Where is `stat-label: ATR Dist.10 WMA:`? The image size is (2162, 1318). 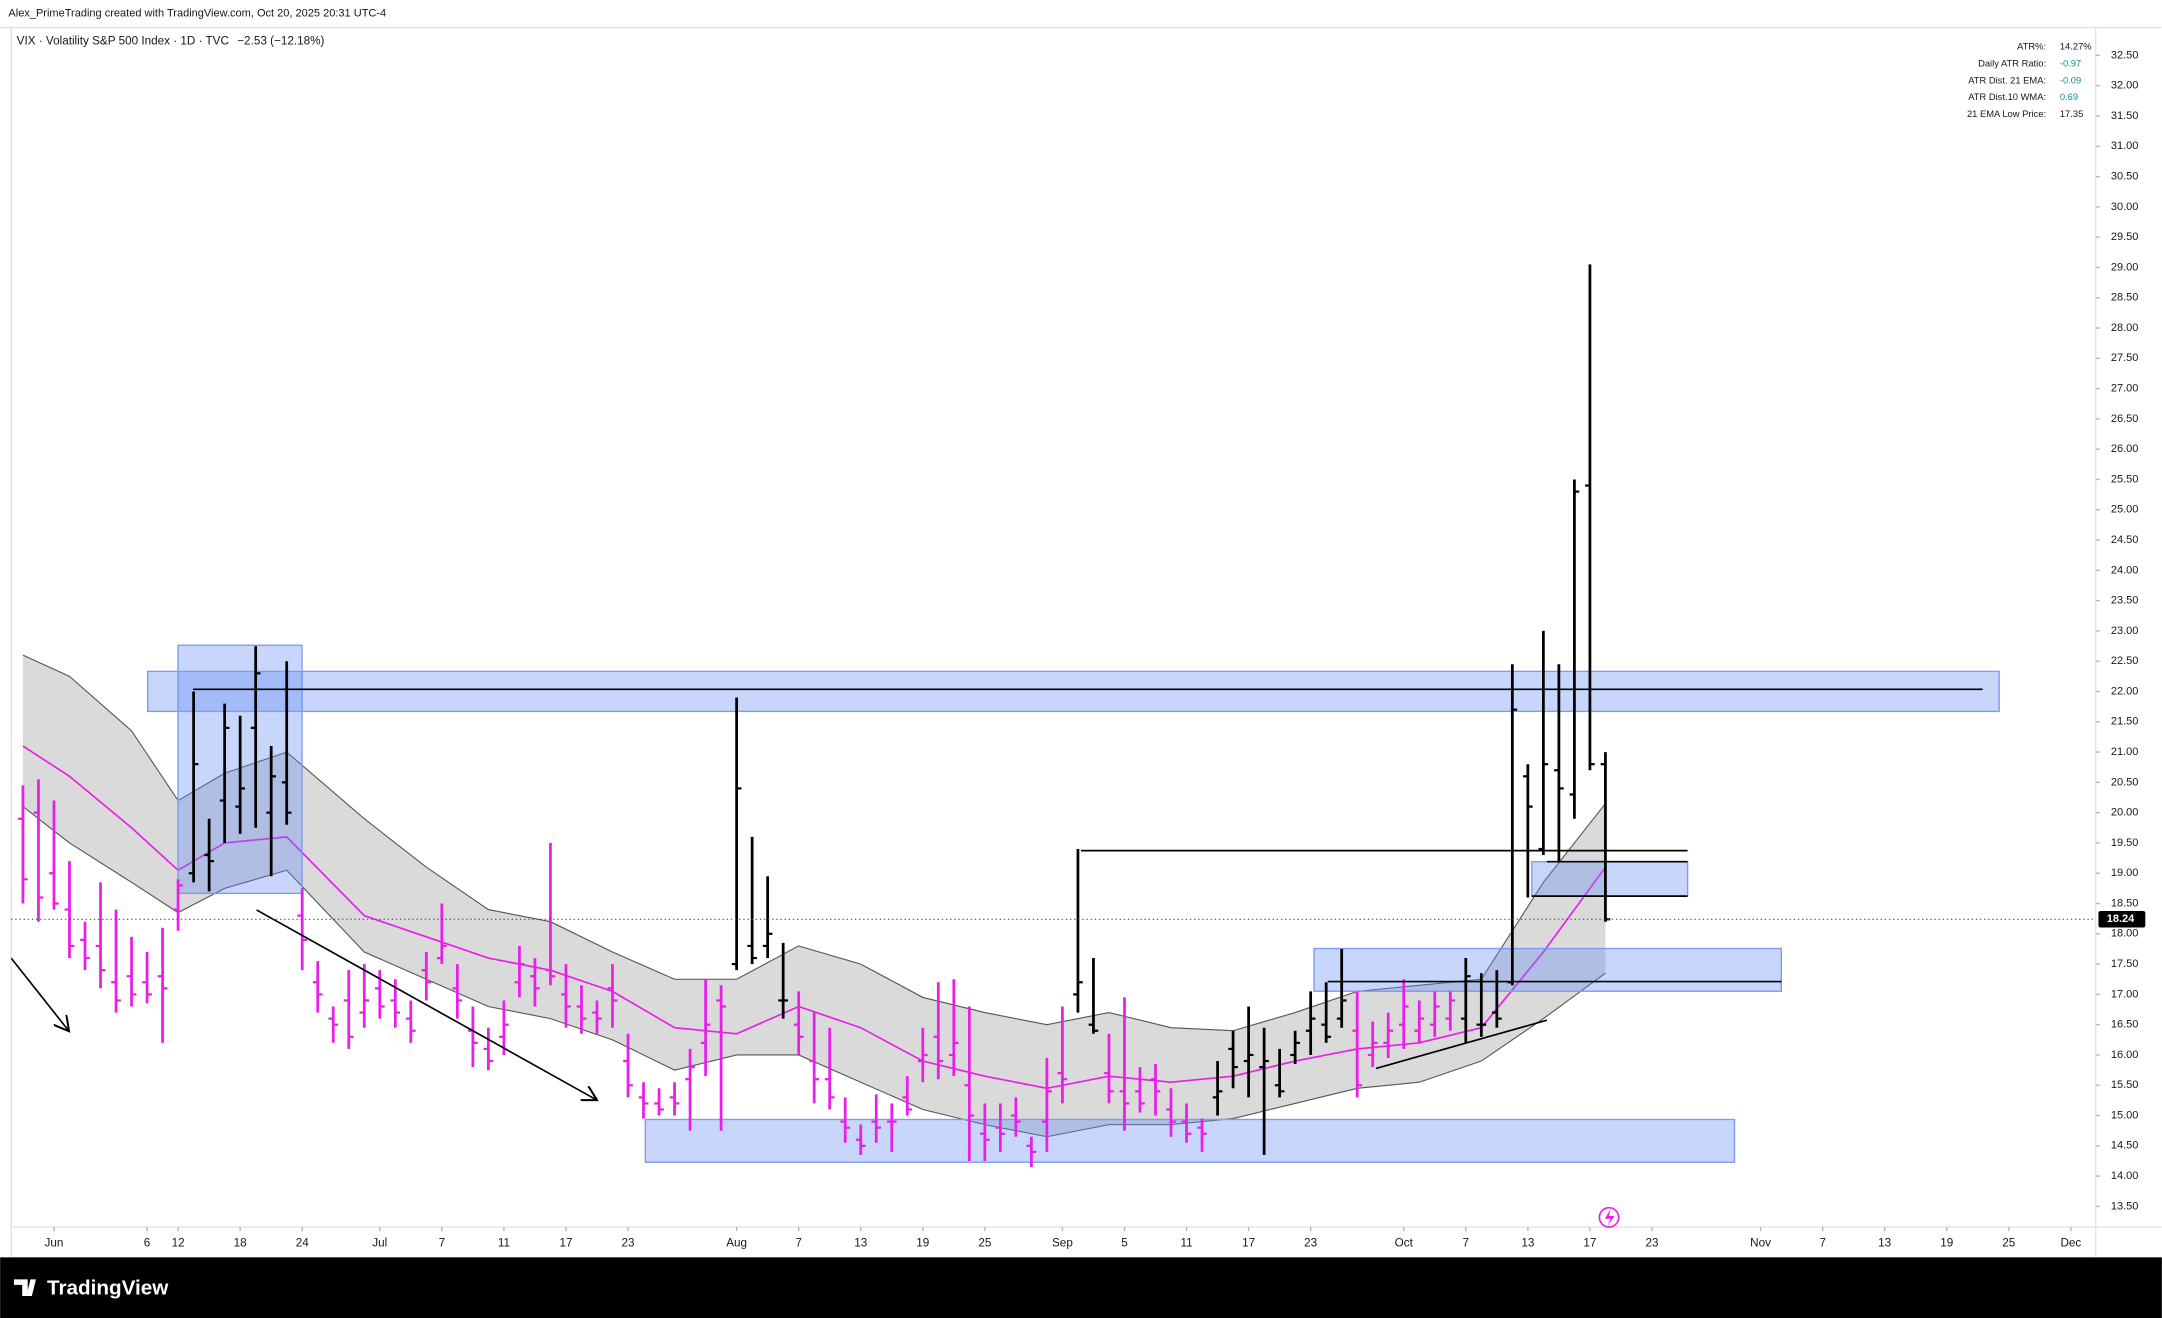
stat-label: ATR Dist.10 WMA: is located at coordinates (2007, 97).